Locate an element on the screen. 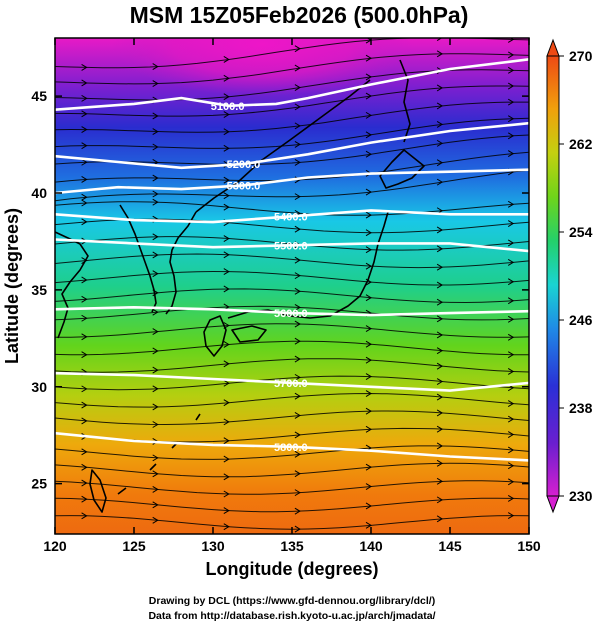 The width and height of the screenshot is (599, 625). contour-label: 5700.0 is located at coordinates (291, 384).